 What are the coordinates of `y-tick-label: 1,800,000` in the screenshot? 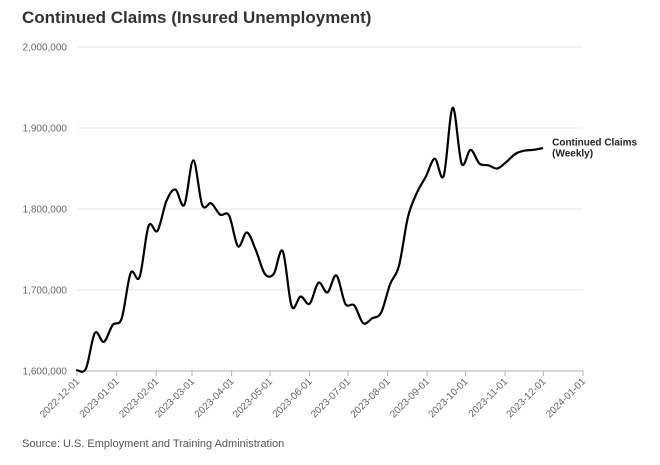 It's located at (45, 210).